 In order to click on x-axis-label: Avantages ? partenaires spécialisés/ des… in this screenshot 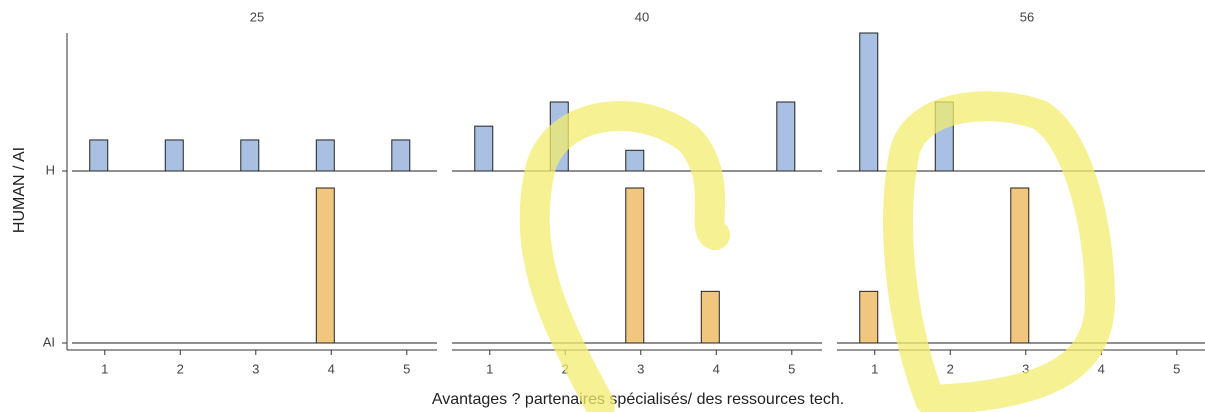, I will do `click(638, 399)`.